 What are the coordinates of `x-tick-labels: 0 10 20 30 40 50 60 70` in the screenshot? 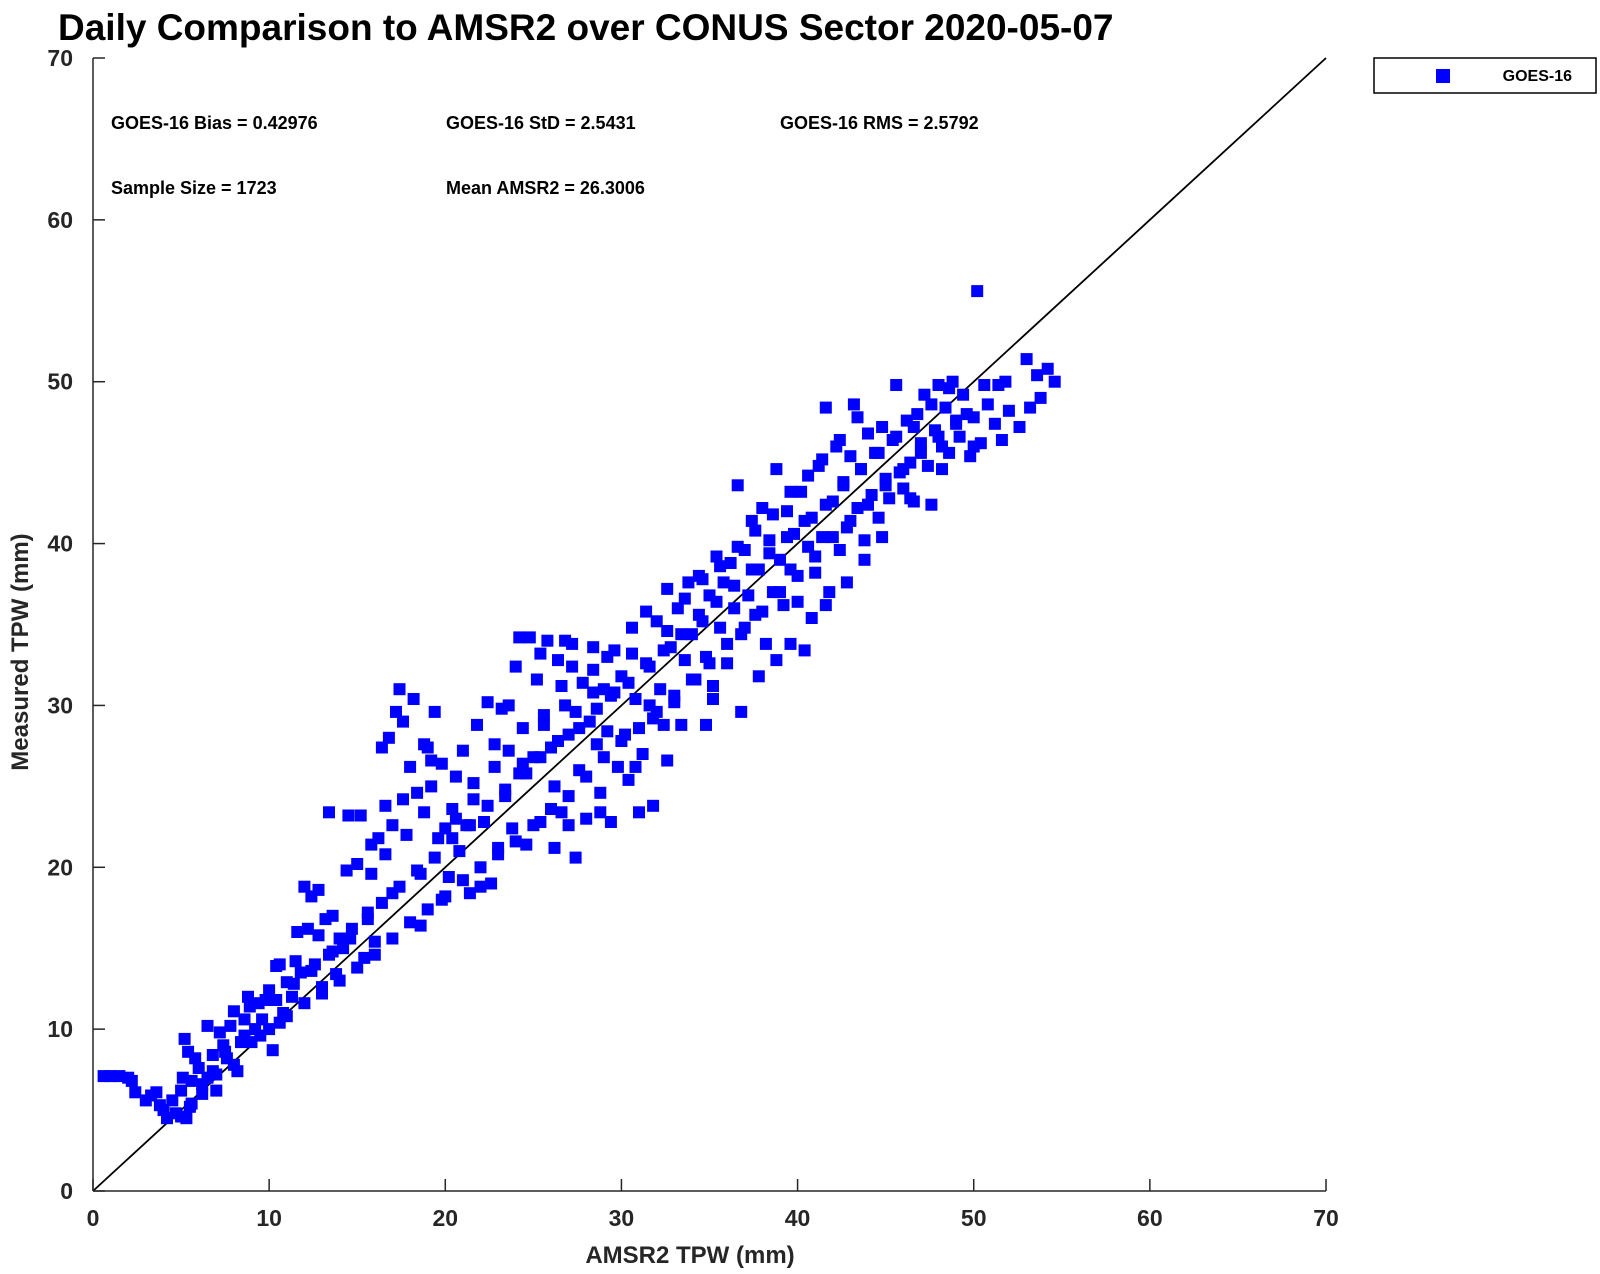 It's located at (713, 1218).